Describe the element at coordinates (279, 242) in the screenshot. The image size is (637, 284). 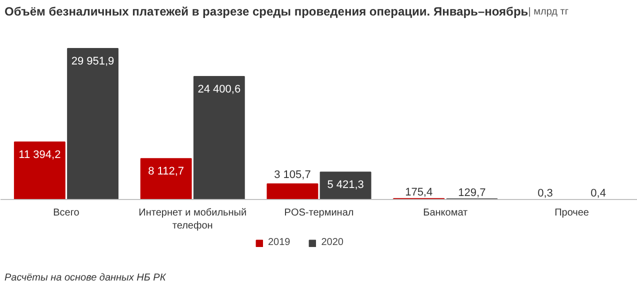
I see `legend-label: 2019` at that location.